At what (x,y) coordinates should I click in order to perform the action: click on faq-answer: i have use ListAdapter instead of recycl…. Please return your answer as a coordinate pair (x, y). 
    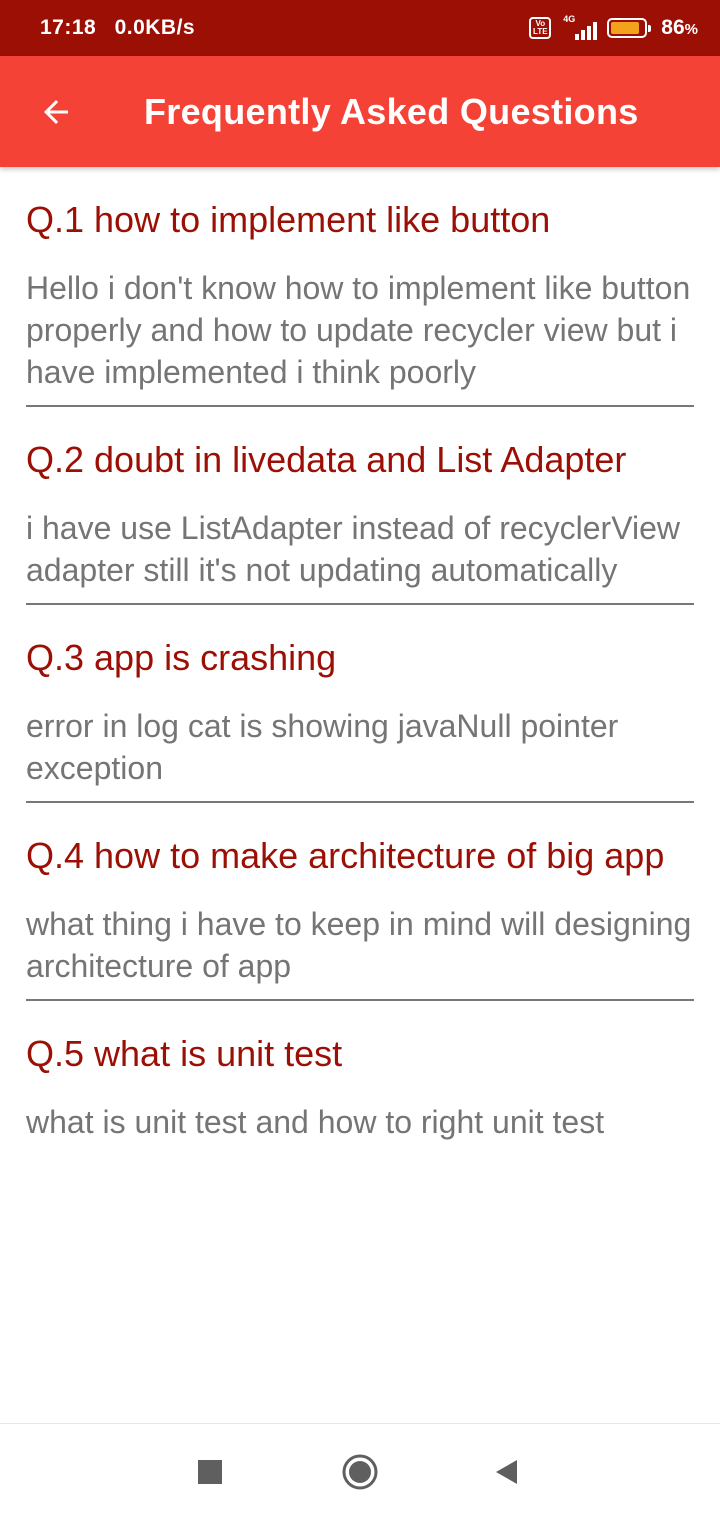
    Looking at the image, I should click on (353, 549).